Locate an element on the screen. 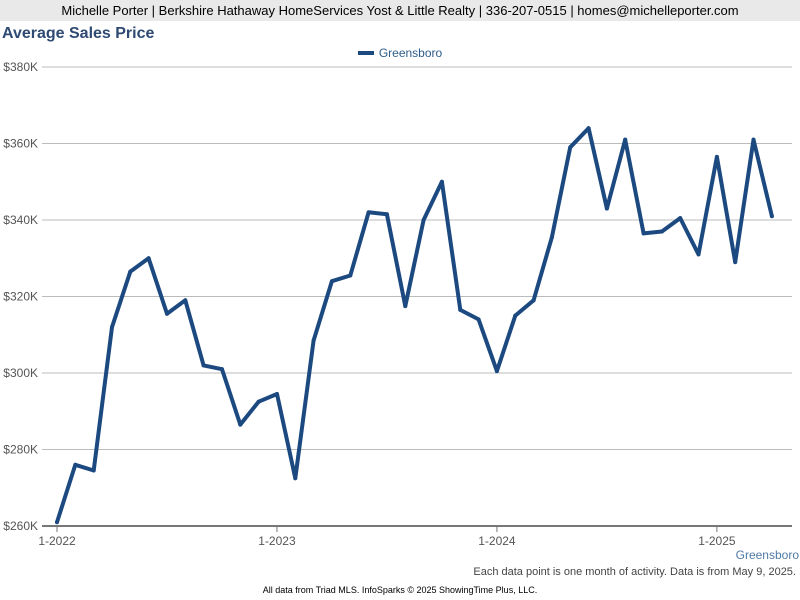  legend-swatch is located at coordinates (365, 52).